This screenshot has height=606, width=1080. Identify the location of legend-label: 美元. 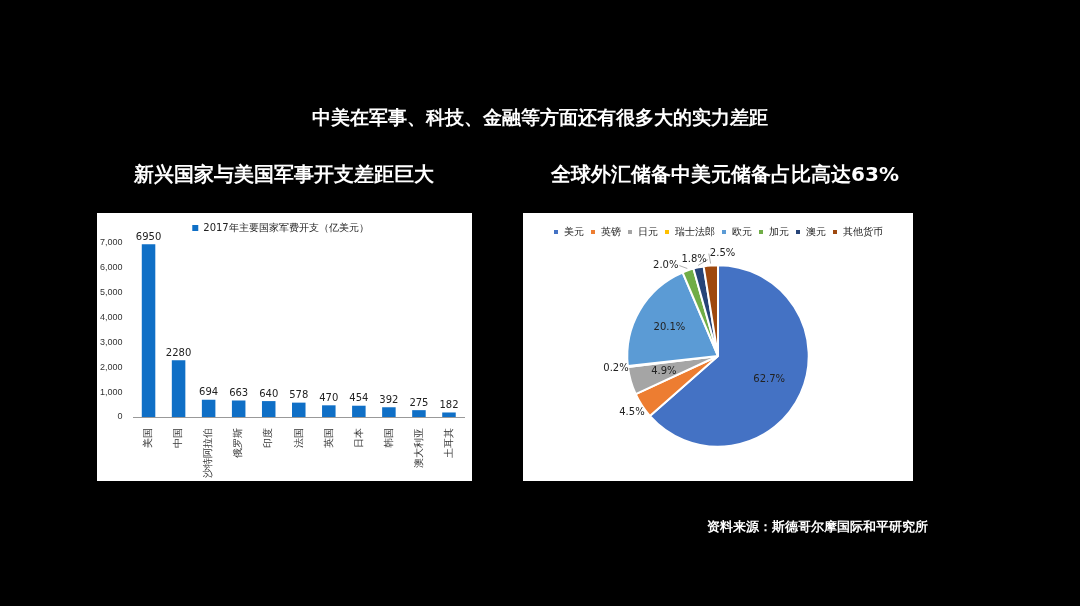
(574, 231).